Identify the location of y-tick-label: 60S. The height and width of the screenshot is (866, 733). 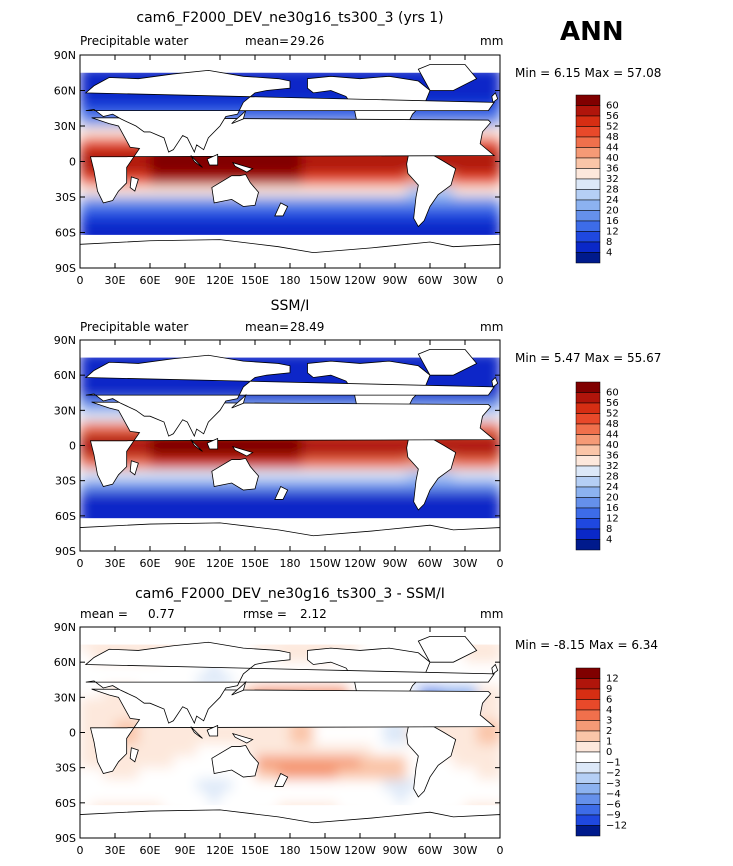
(65, 233).